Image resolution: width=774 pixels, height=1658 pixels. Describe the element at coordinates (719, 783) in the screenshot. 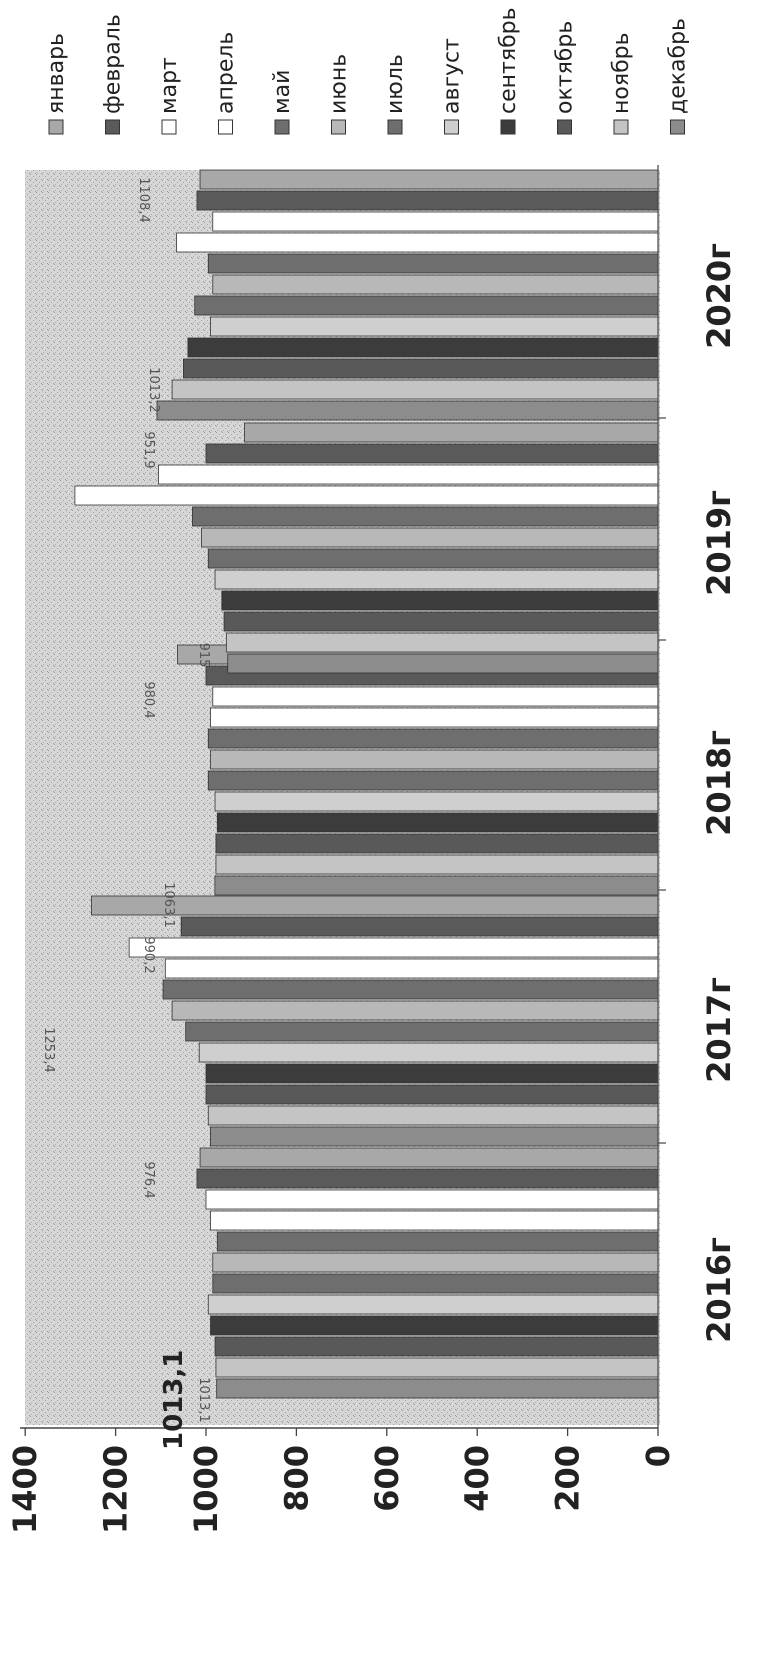

I see `category-label: 2018г` at that location.